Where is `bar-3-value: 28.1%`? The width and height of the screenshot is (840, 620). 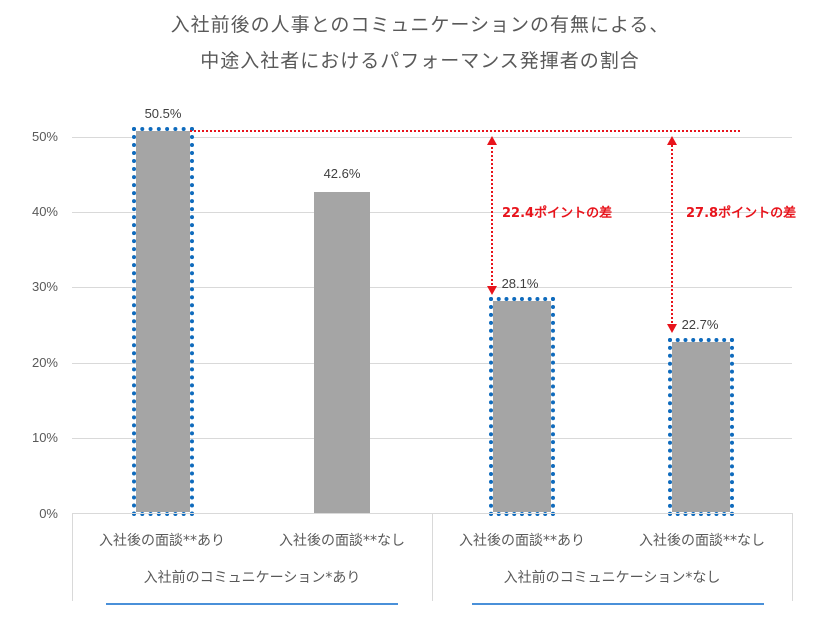 bar-3-value: 28.1% is located at coordinates (520, 283).